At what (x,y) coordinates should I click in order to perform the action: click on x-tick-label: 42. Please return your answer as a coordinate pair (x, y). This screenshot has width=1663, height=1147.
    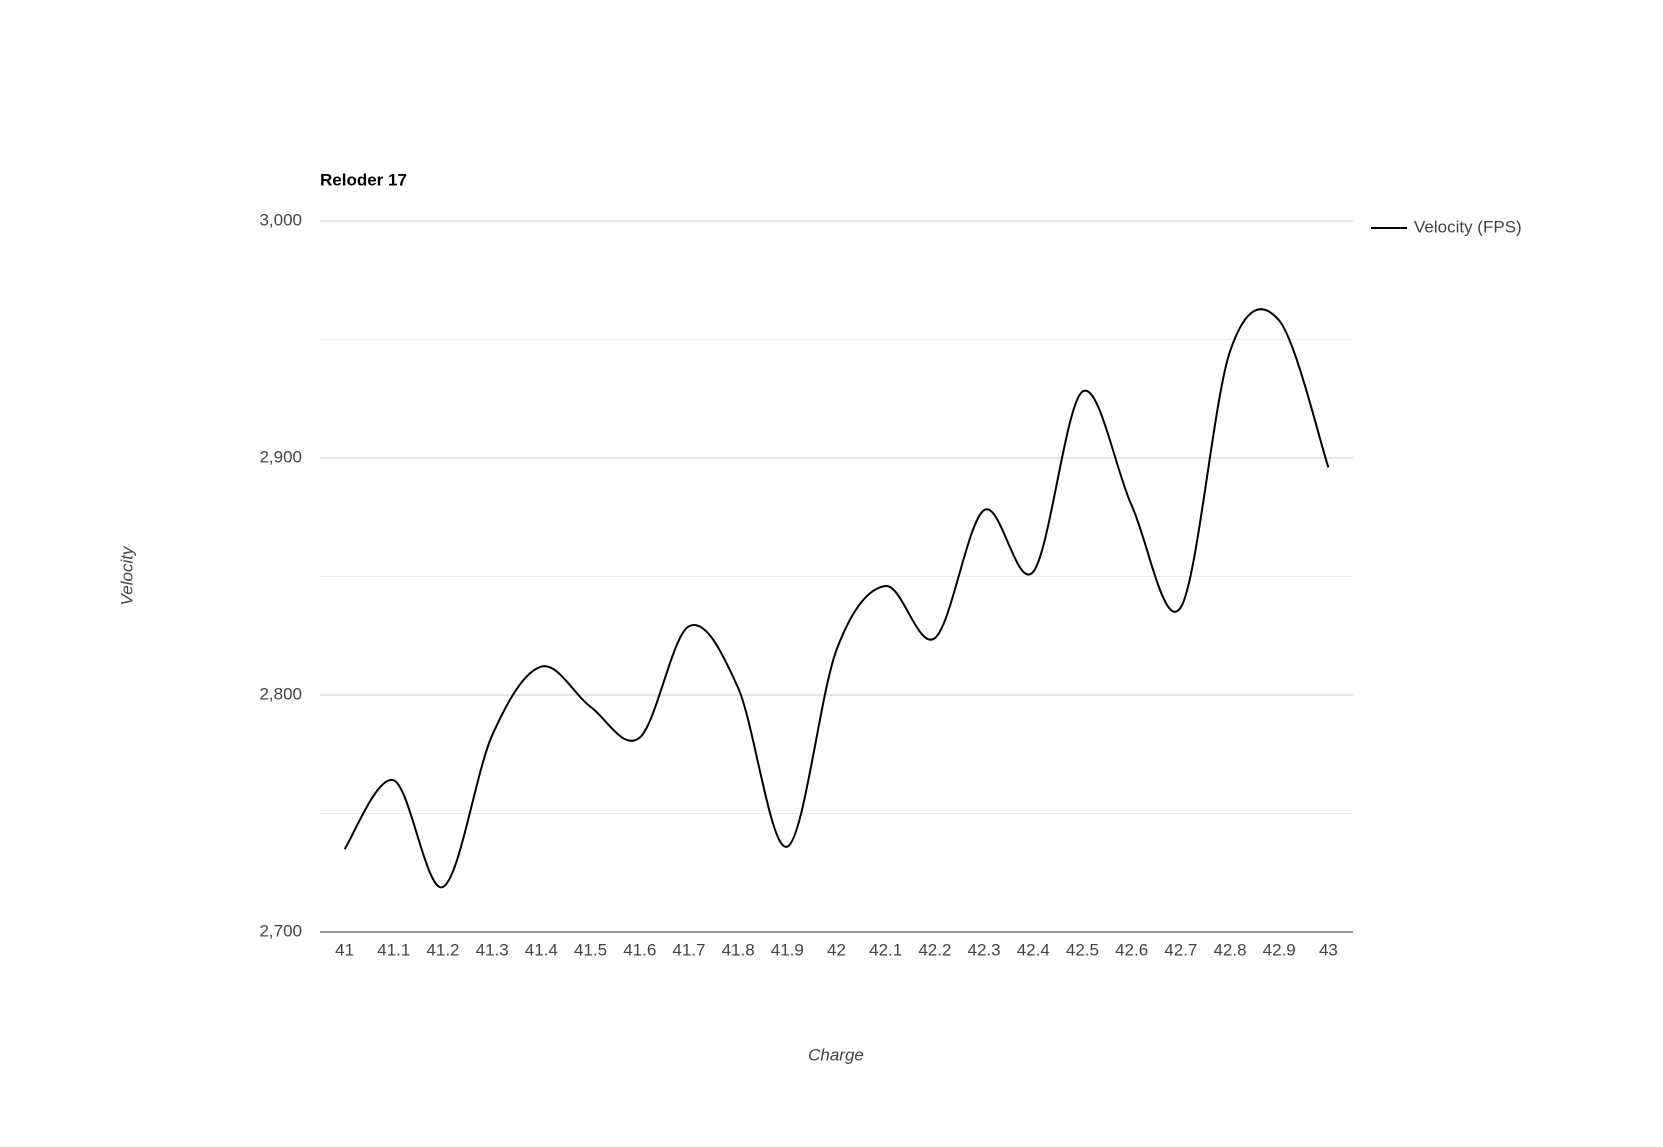
    Looking at the image, I should click on (836, 949).